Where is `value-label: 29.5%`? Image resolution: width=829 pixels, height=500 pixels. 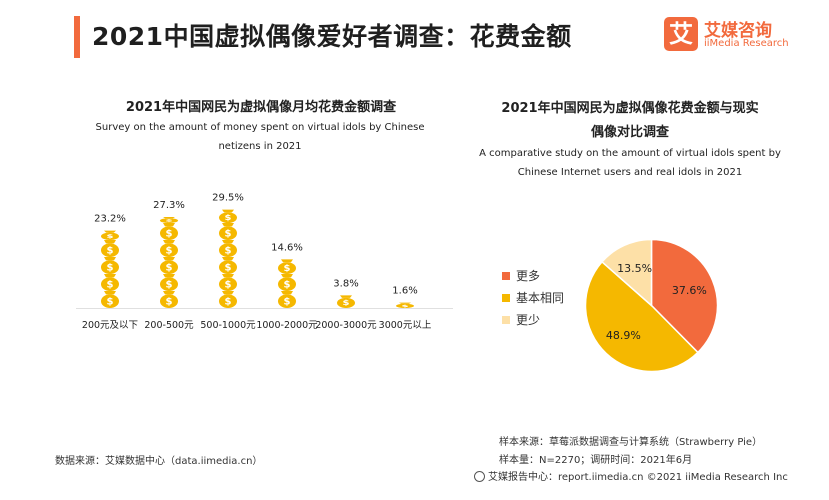 value-label: 29.5% is located at coordinates (228, 198).